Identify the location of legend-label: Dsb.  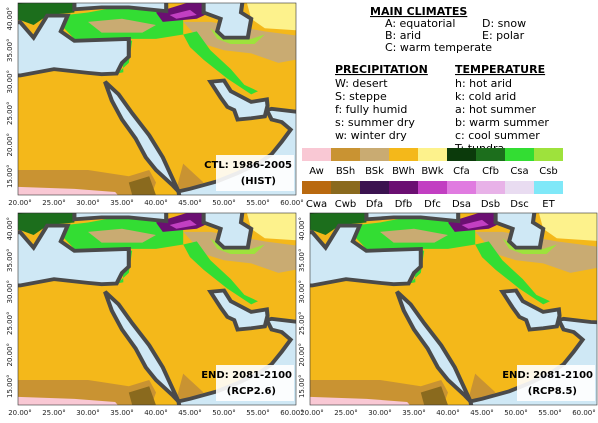
(490, 204).